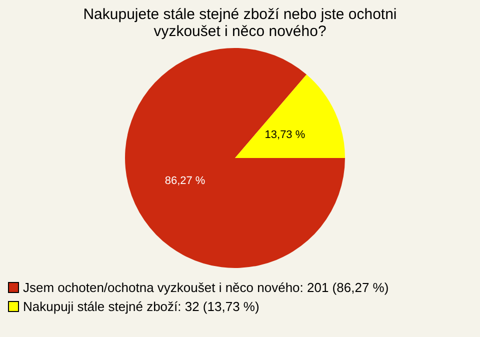 The image size is (480, 337). What do you see at coordinates (206, 288) in the screenshot?
I see `legend-label: Jsem ochoten/ochotna vyzkoušet i něco nového: 201 (86,27 %)` at bounding box center [206, 288].